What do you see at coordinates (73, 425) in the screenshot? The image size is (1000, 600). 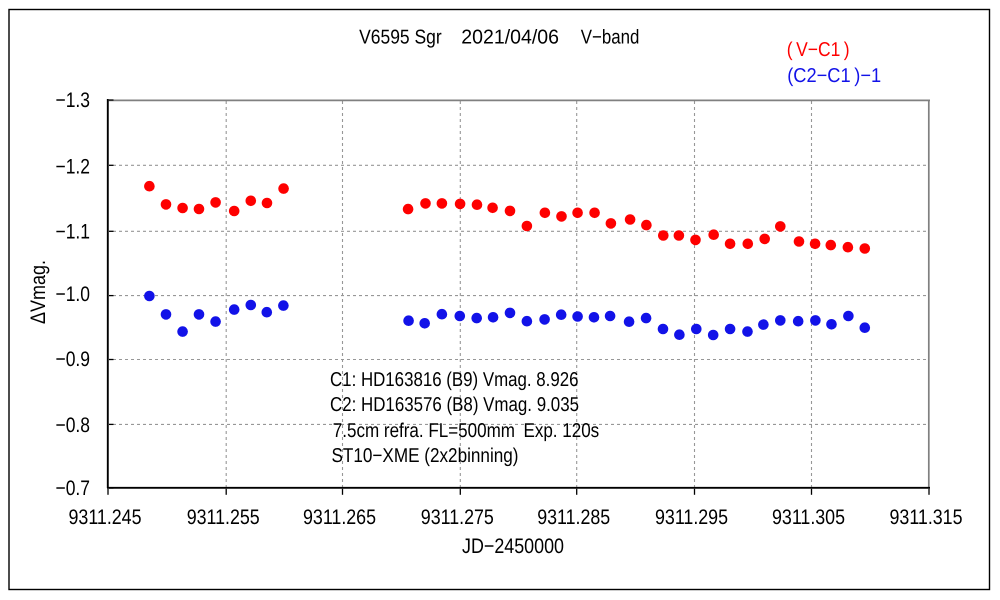 I see `svg-text: −0.8` at bounding box center [73, 425].